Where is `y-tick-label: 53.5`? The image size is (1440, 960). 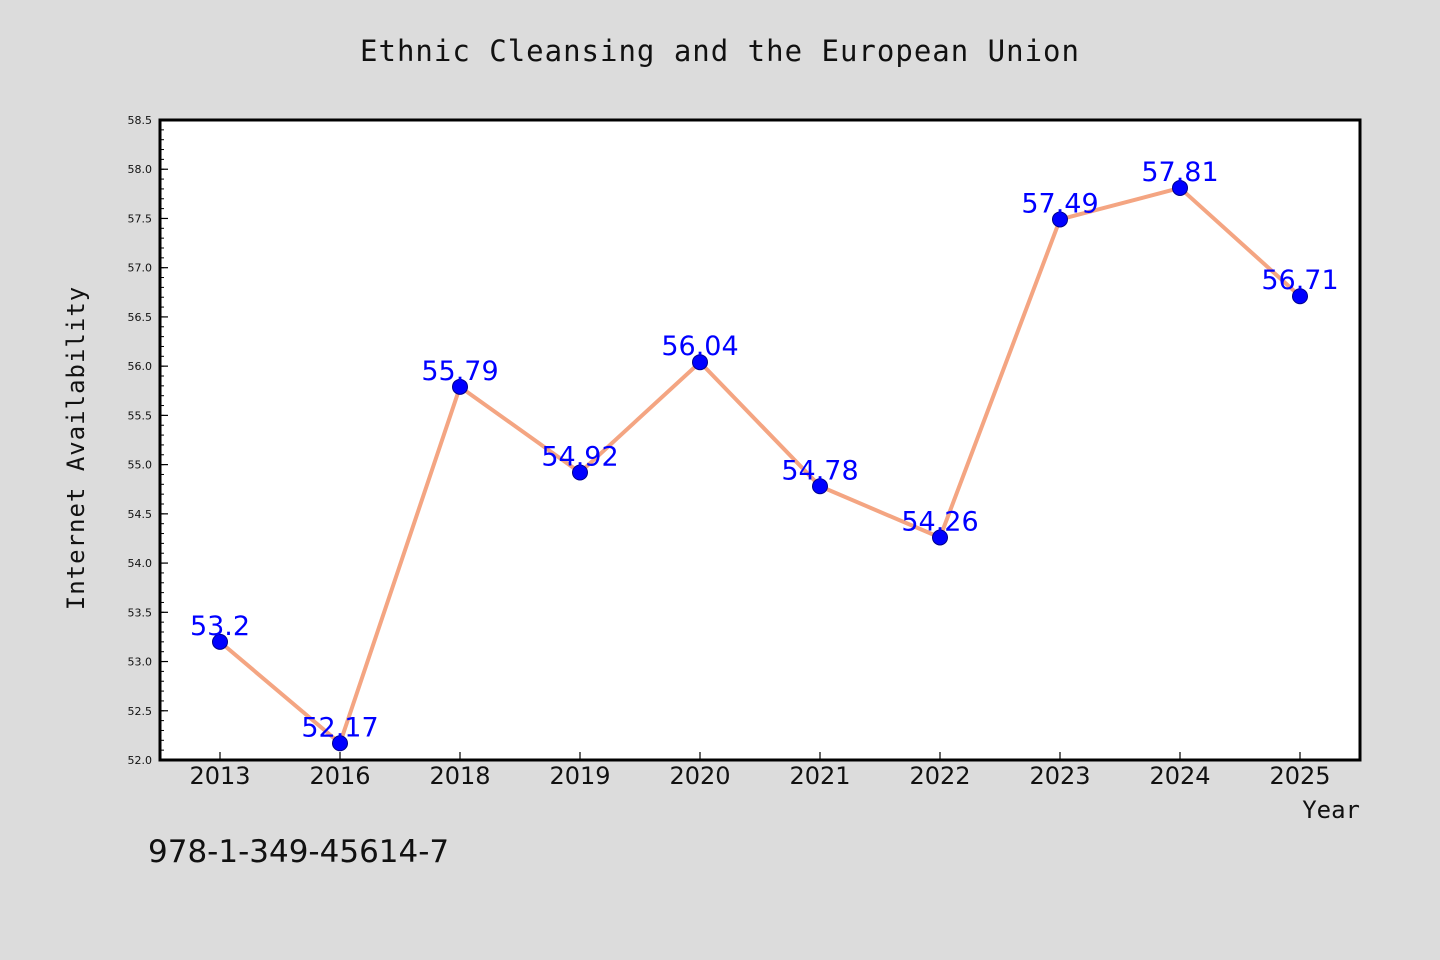 y-tick-label: 53.5 is located at coordinates (140, 612).